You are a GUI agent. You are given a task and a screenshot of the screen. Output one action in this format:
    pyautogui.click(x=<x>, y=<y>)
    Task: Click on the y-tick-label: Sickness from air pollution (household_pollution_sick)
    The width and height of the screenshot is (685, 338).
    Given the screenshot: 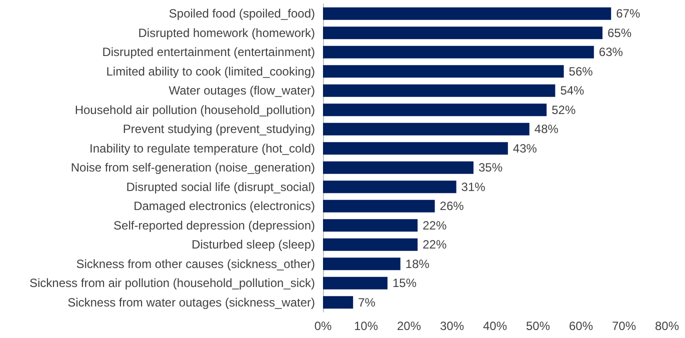 What is the action you would take?
    pyautogui.click(x=172, y=283)
    